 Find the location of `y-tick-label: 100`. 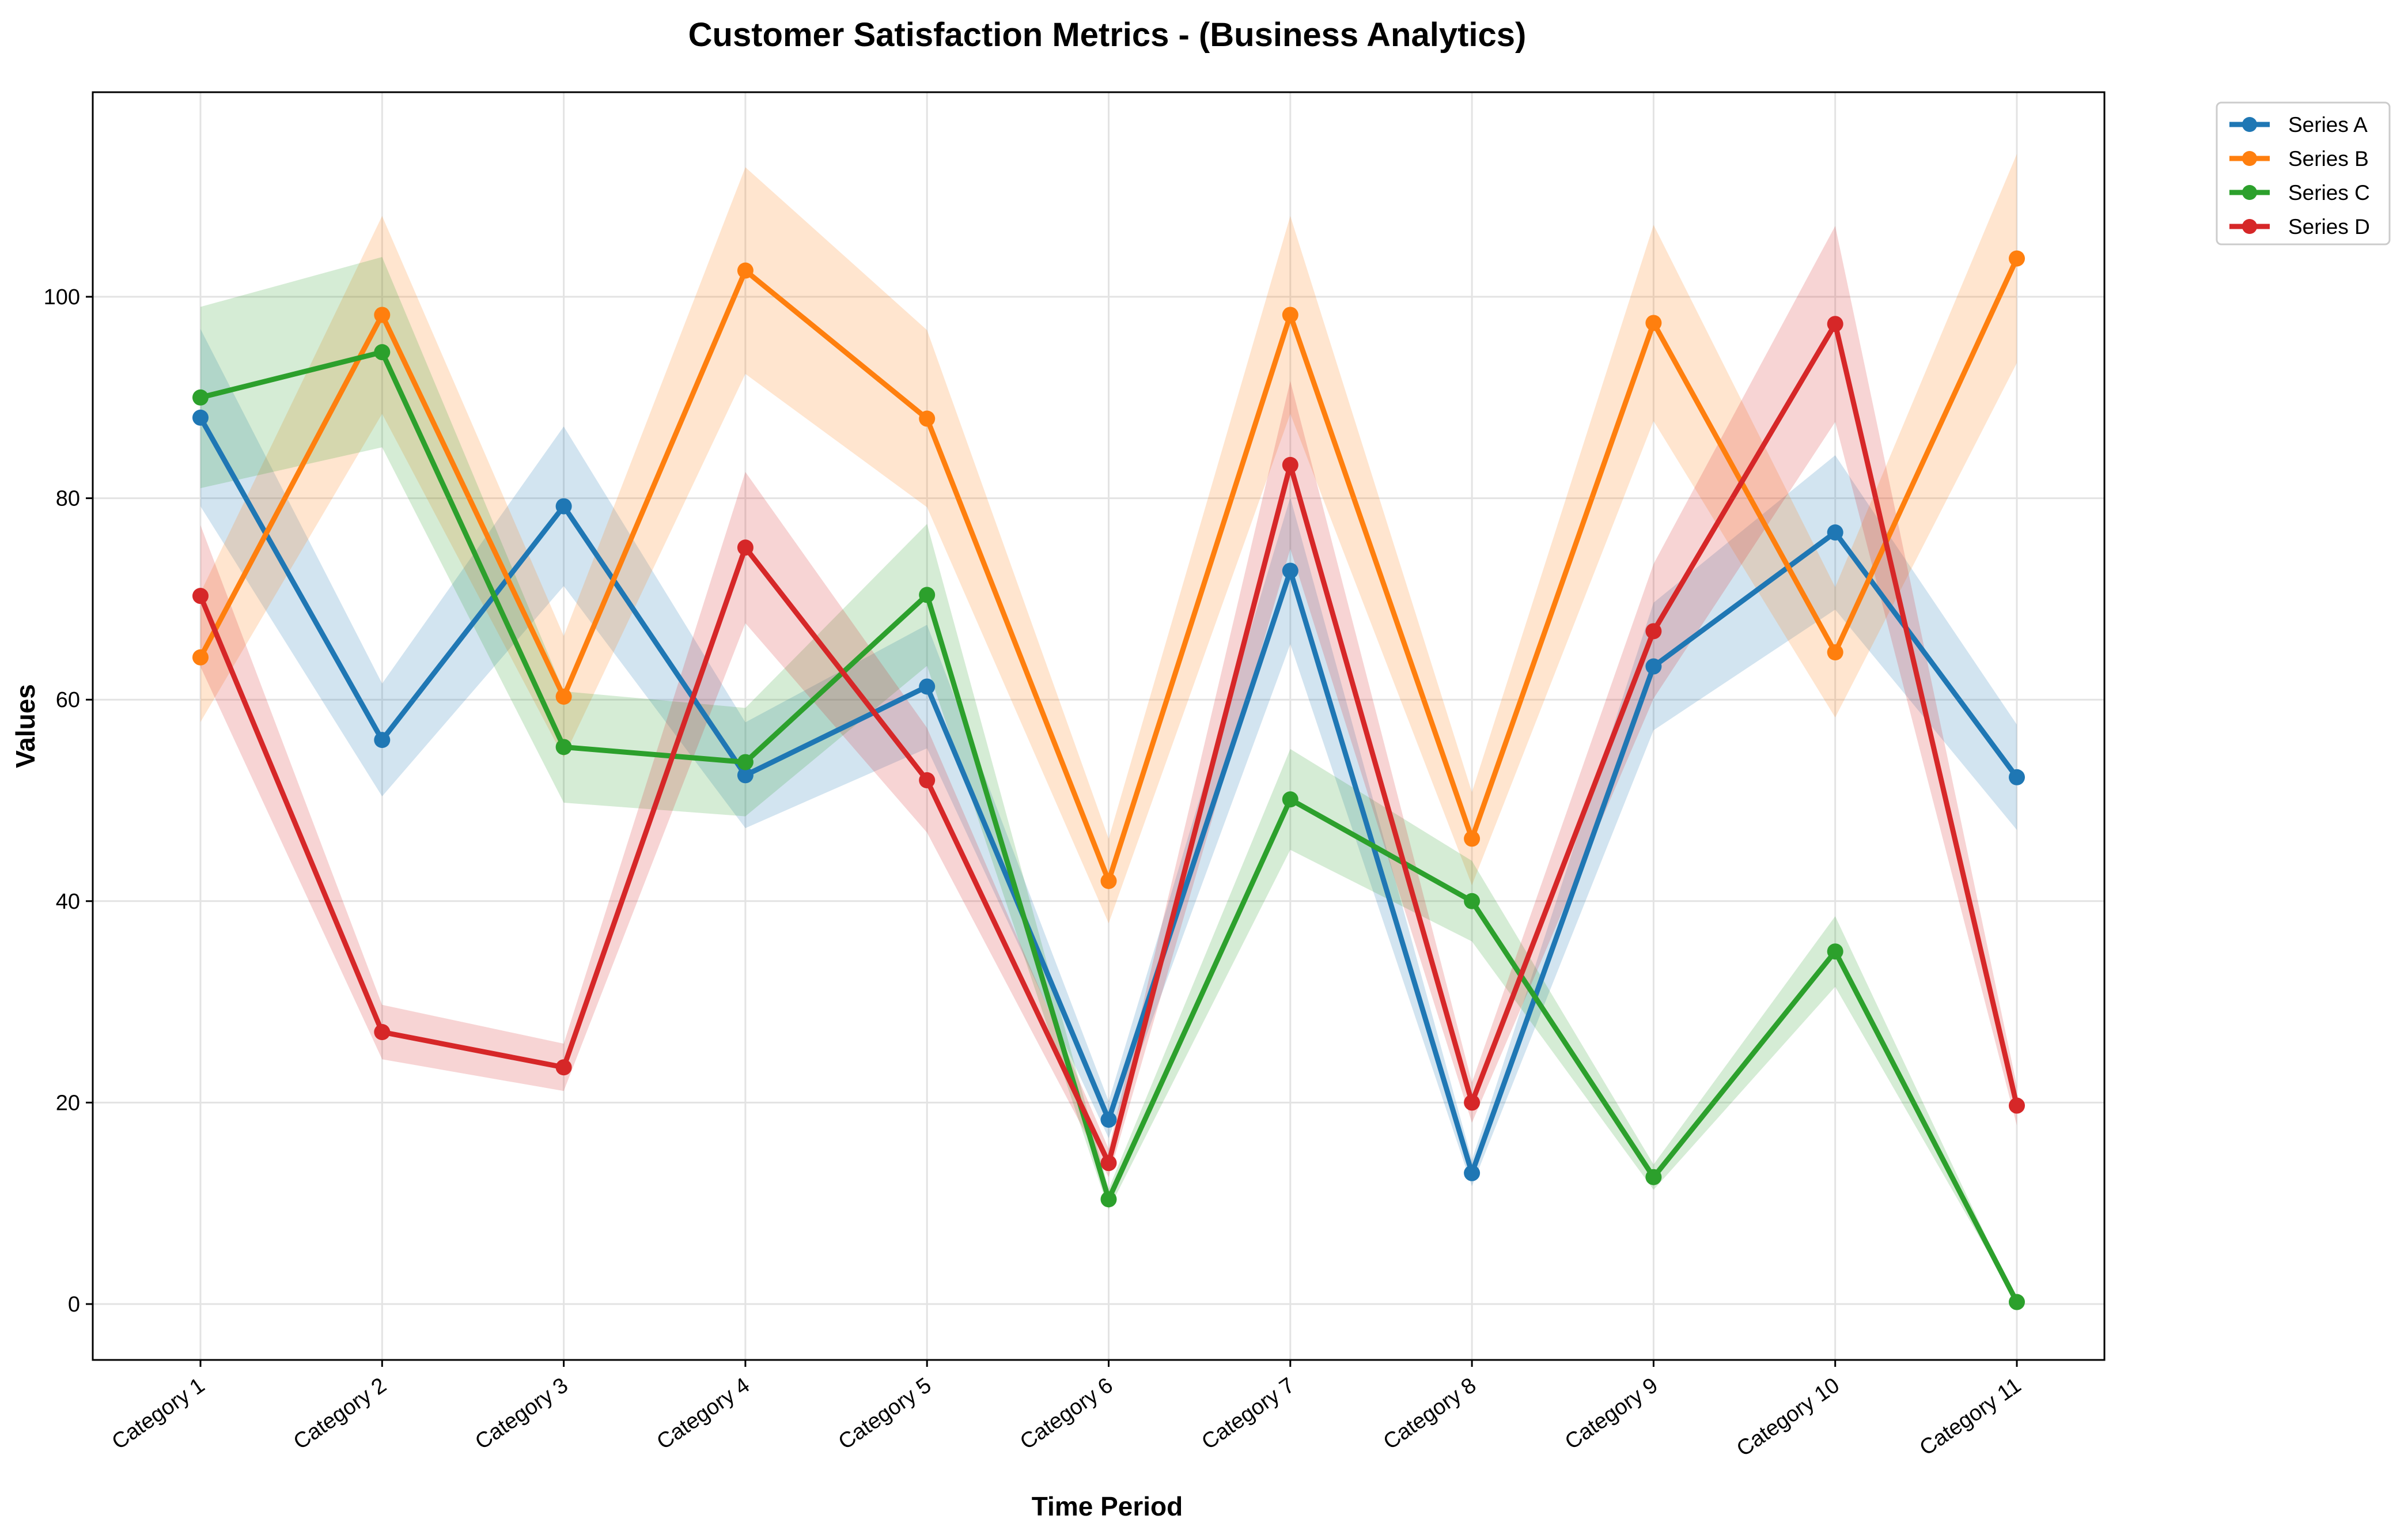

y-tick-label: 100 is located at coordinates (62, 297).